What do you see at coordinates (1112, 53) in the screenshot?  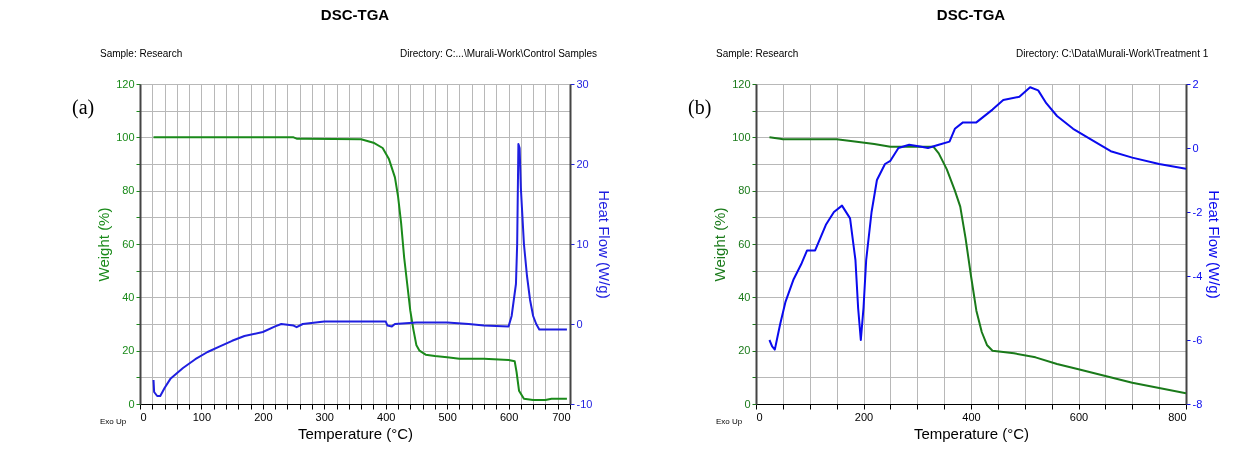 I see `text: Directory: C:\Data\Murali-Work\Treatment 1` at bounding box center [1112, 53].